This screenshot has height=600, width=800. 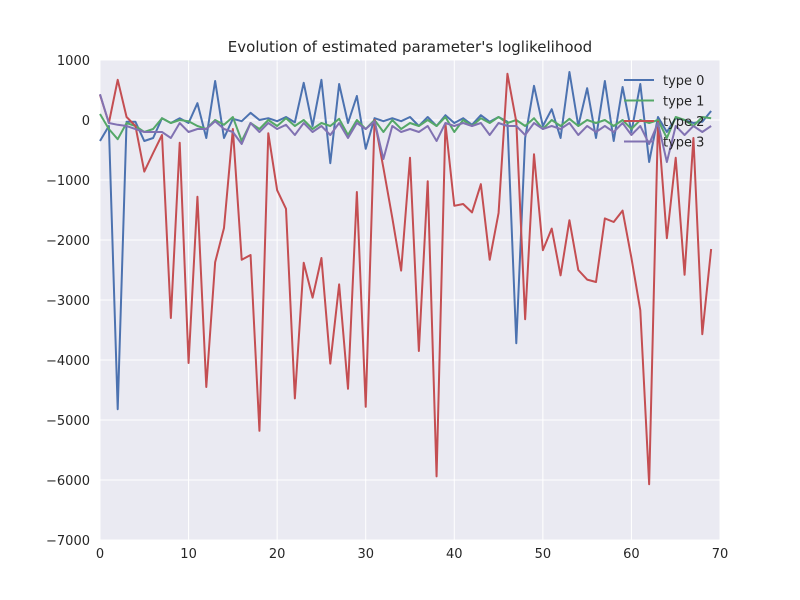 I want to click on x-tick-label: 60, so click(x=631, y=554).